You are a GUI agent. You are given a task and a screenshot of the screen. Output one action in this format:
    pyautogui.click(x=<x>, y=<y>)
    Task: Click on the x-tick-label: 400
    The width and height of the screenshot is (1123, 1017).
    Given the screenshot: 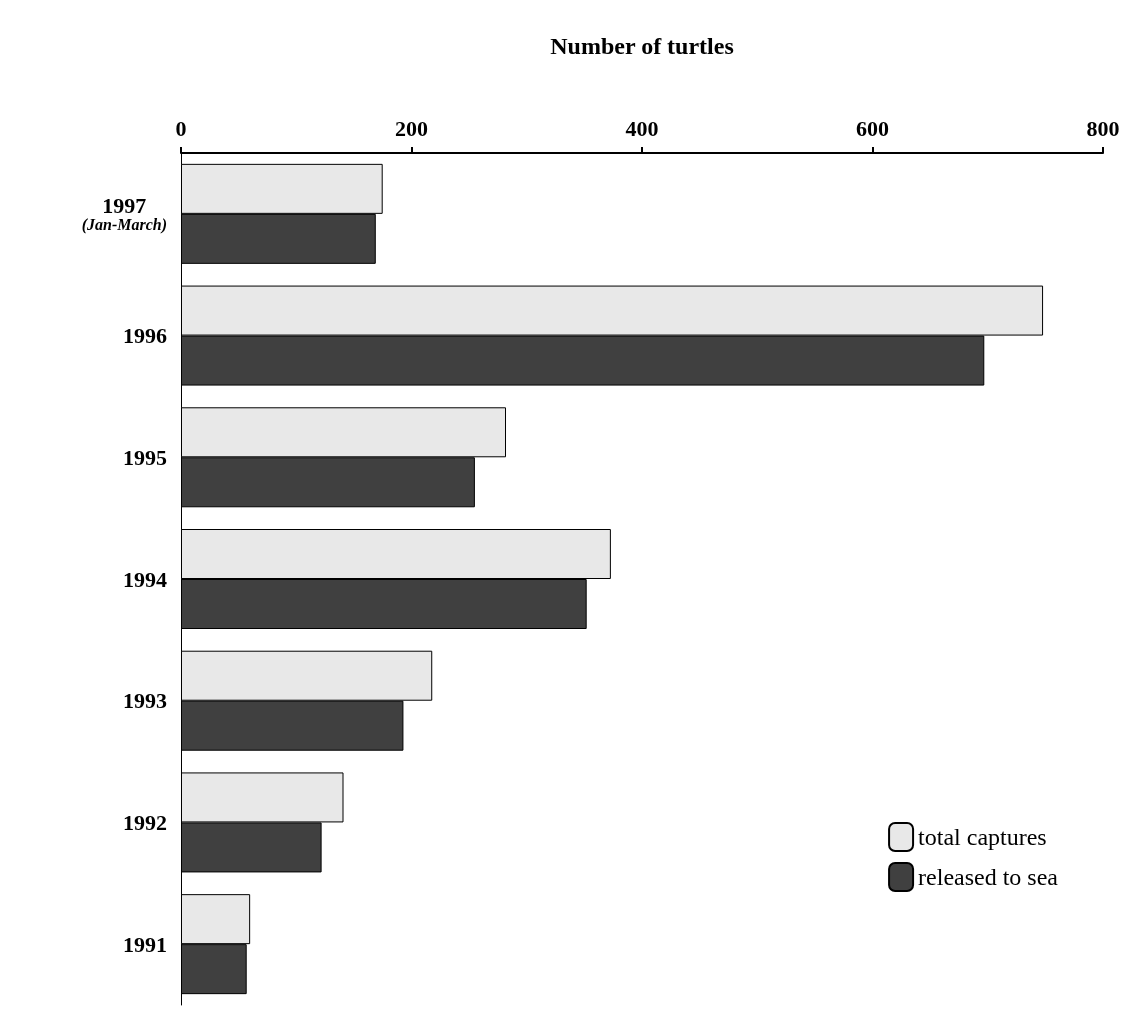 What is the action you would take?
    pyautogui.click(x=642, y=128)
    